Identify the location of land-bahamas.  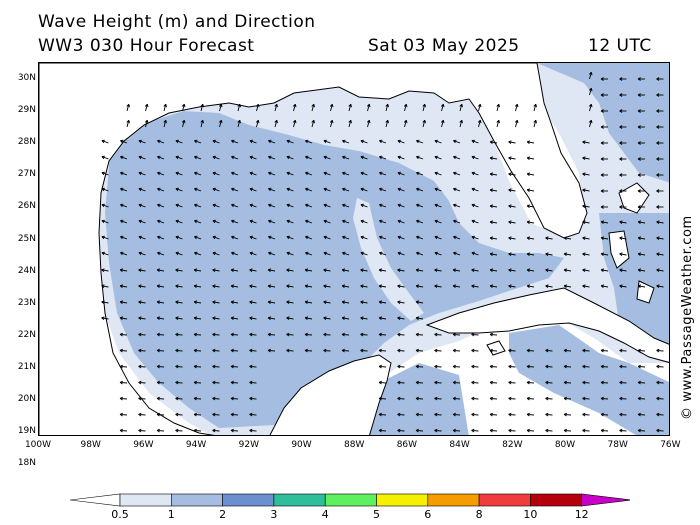
(631, 243).